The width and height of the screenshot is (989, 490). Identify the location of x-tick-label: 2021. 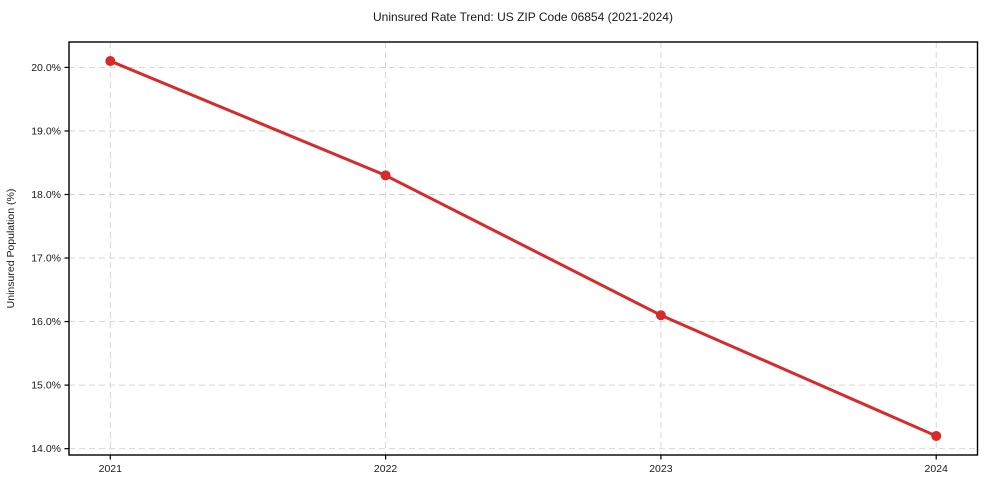
(111, 469).